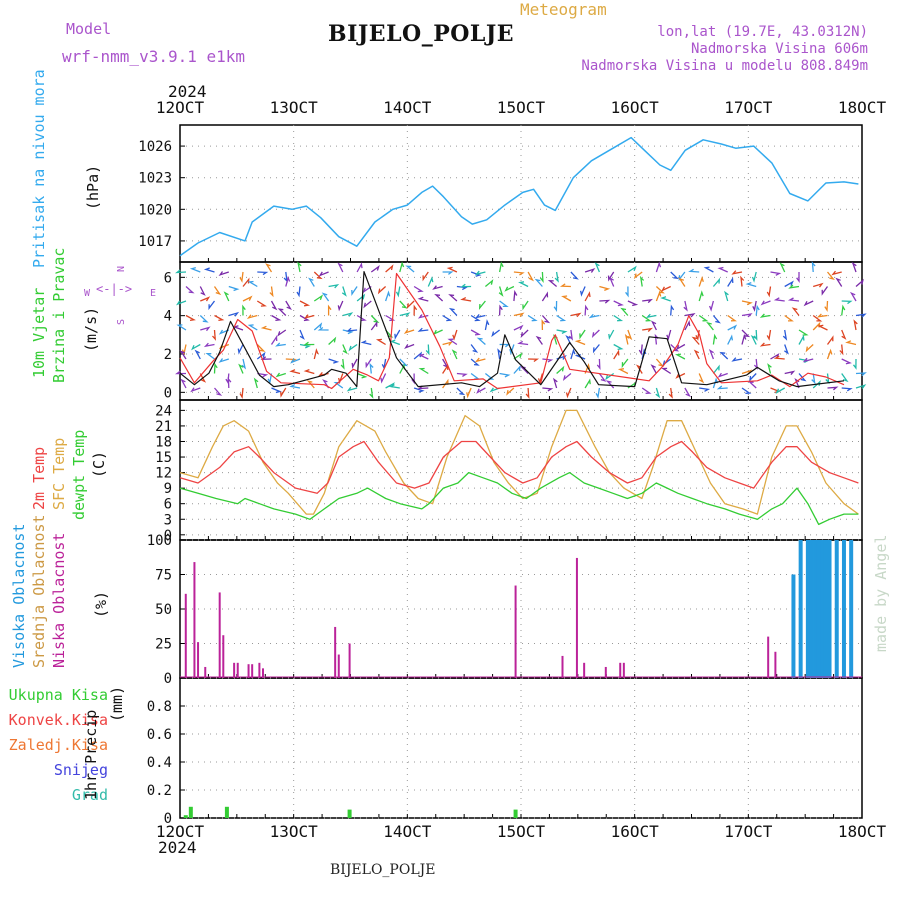 This screenshot has height=900, width=900. What do you see at coordinates (724, 66) in the screenshot?
I see `model-altitude-text: Nadmorska Visina u modelu 808.849m` at bounding box center [724, 66].